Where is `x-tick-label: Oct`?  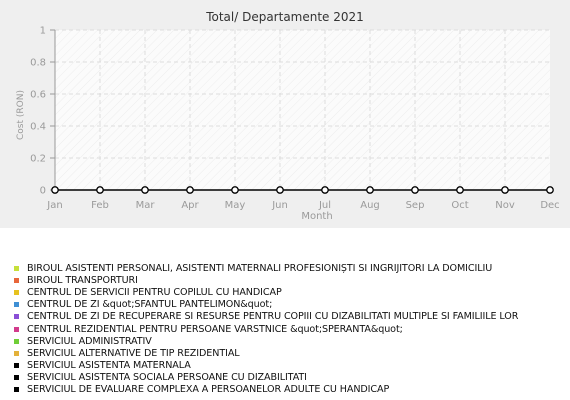
x-tick-label: Oct is located at coordinates (459, 205).